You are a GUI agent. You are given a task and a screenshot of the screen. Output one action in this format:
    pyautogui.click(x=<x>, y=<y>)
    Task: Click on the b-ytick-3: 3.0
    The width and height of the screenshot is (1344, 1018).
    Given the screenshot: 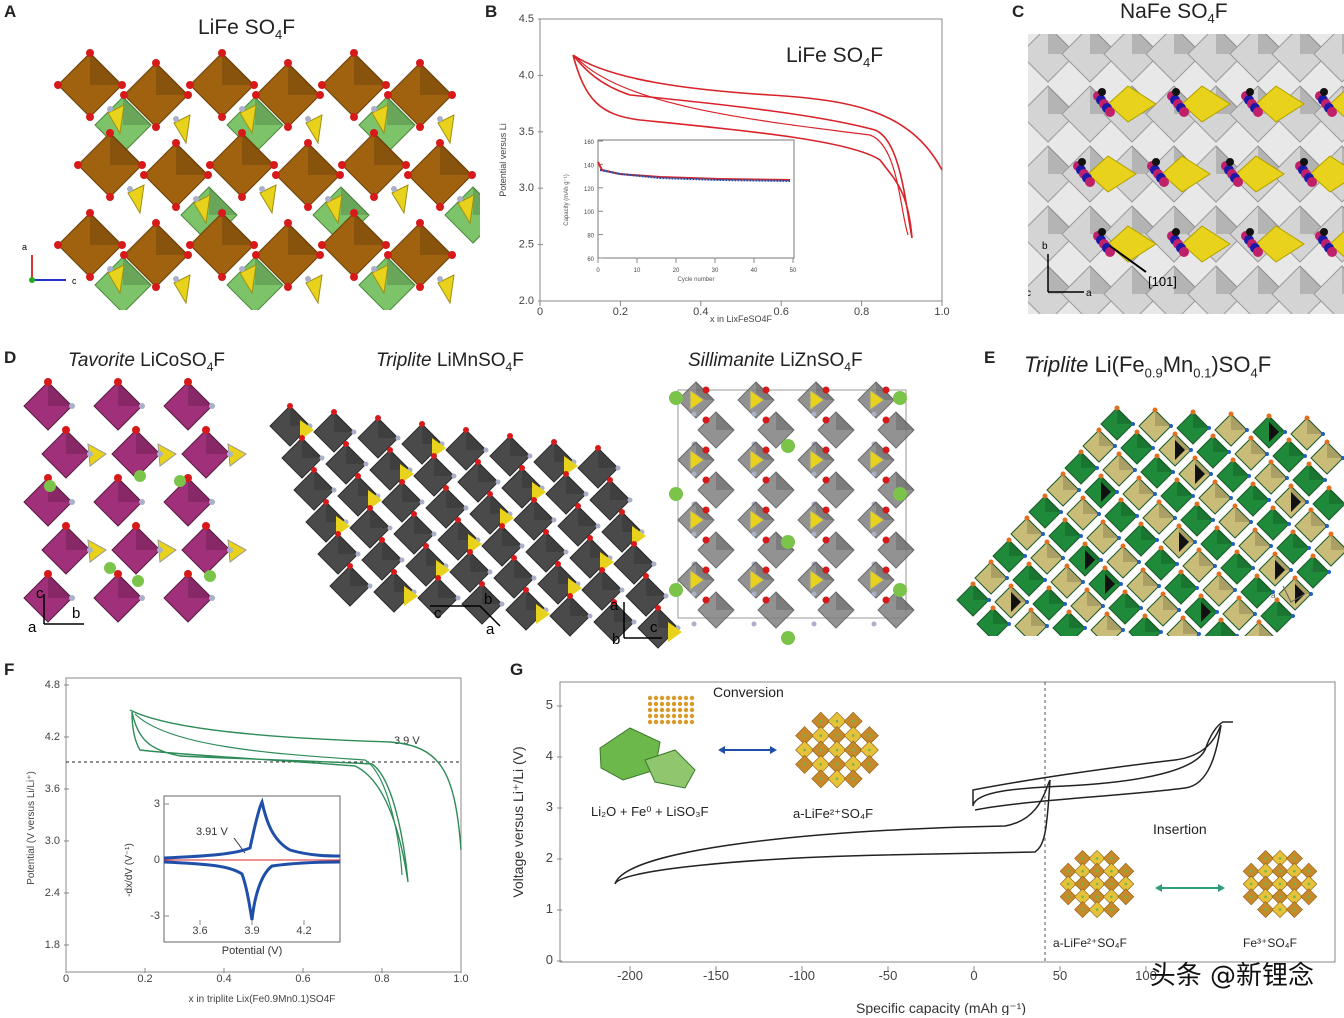 What is the action you would take?
    pyautogui.click(x=526, y=188)
    